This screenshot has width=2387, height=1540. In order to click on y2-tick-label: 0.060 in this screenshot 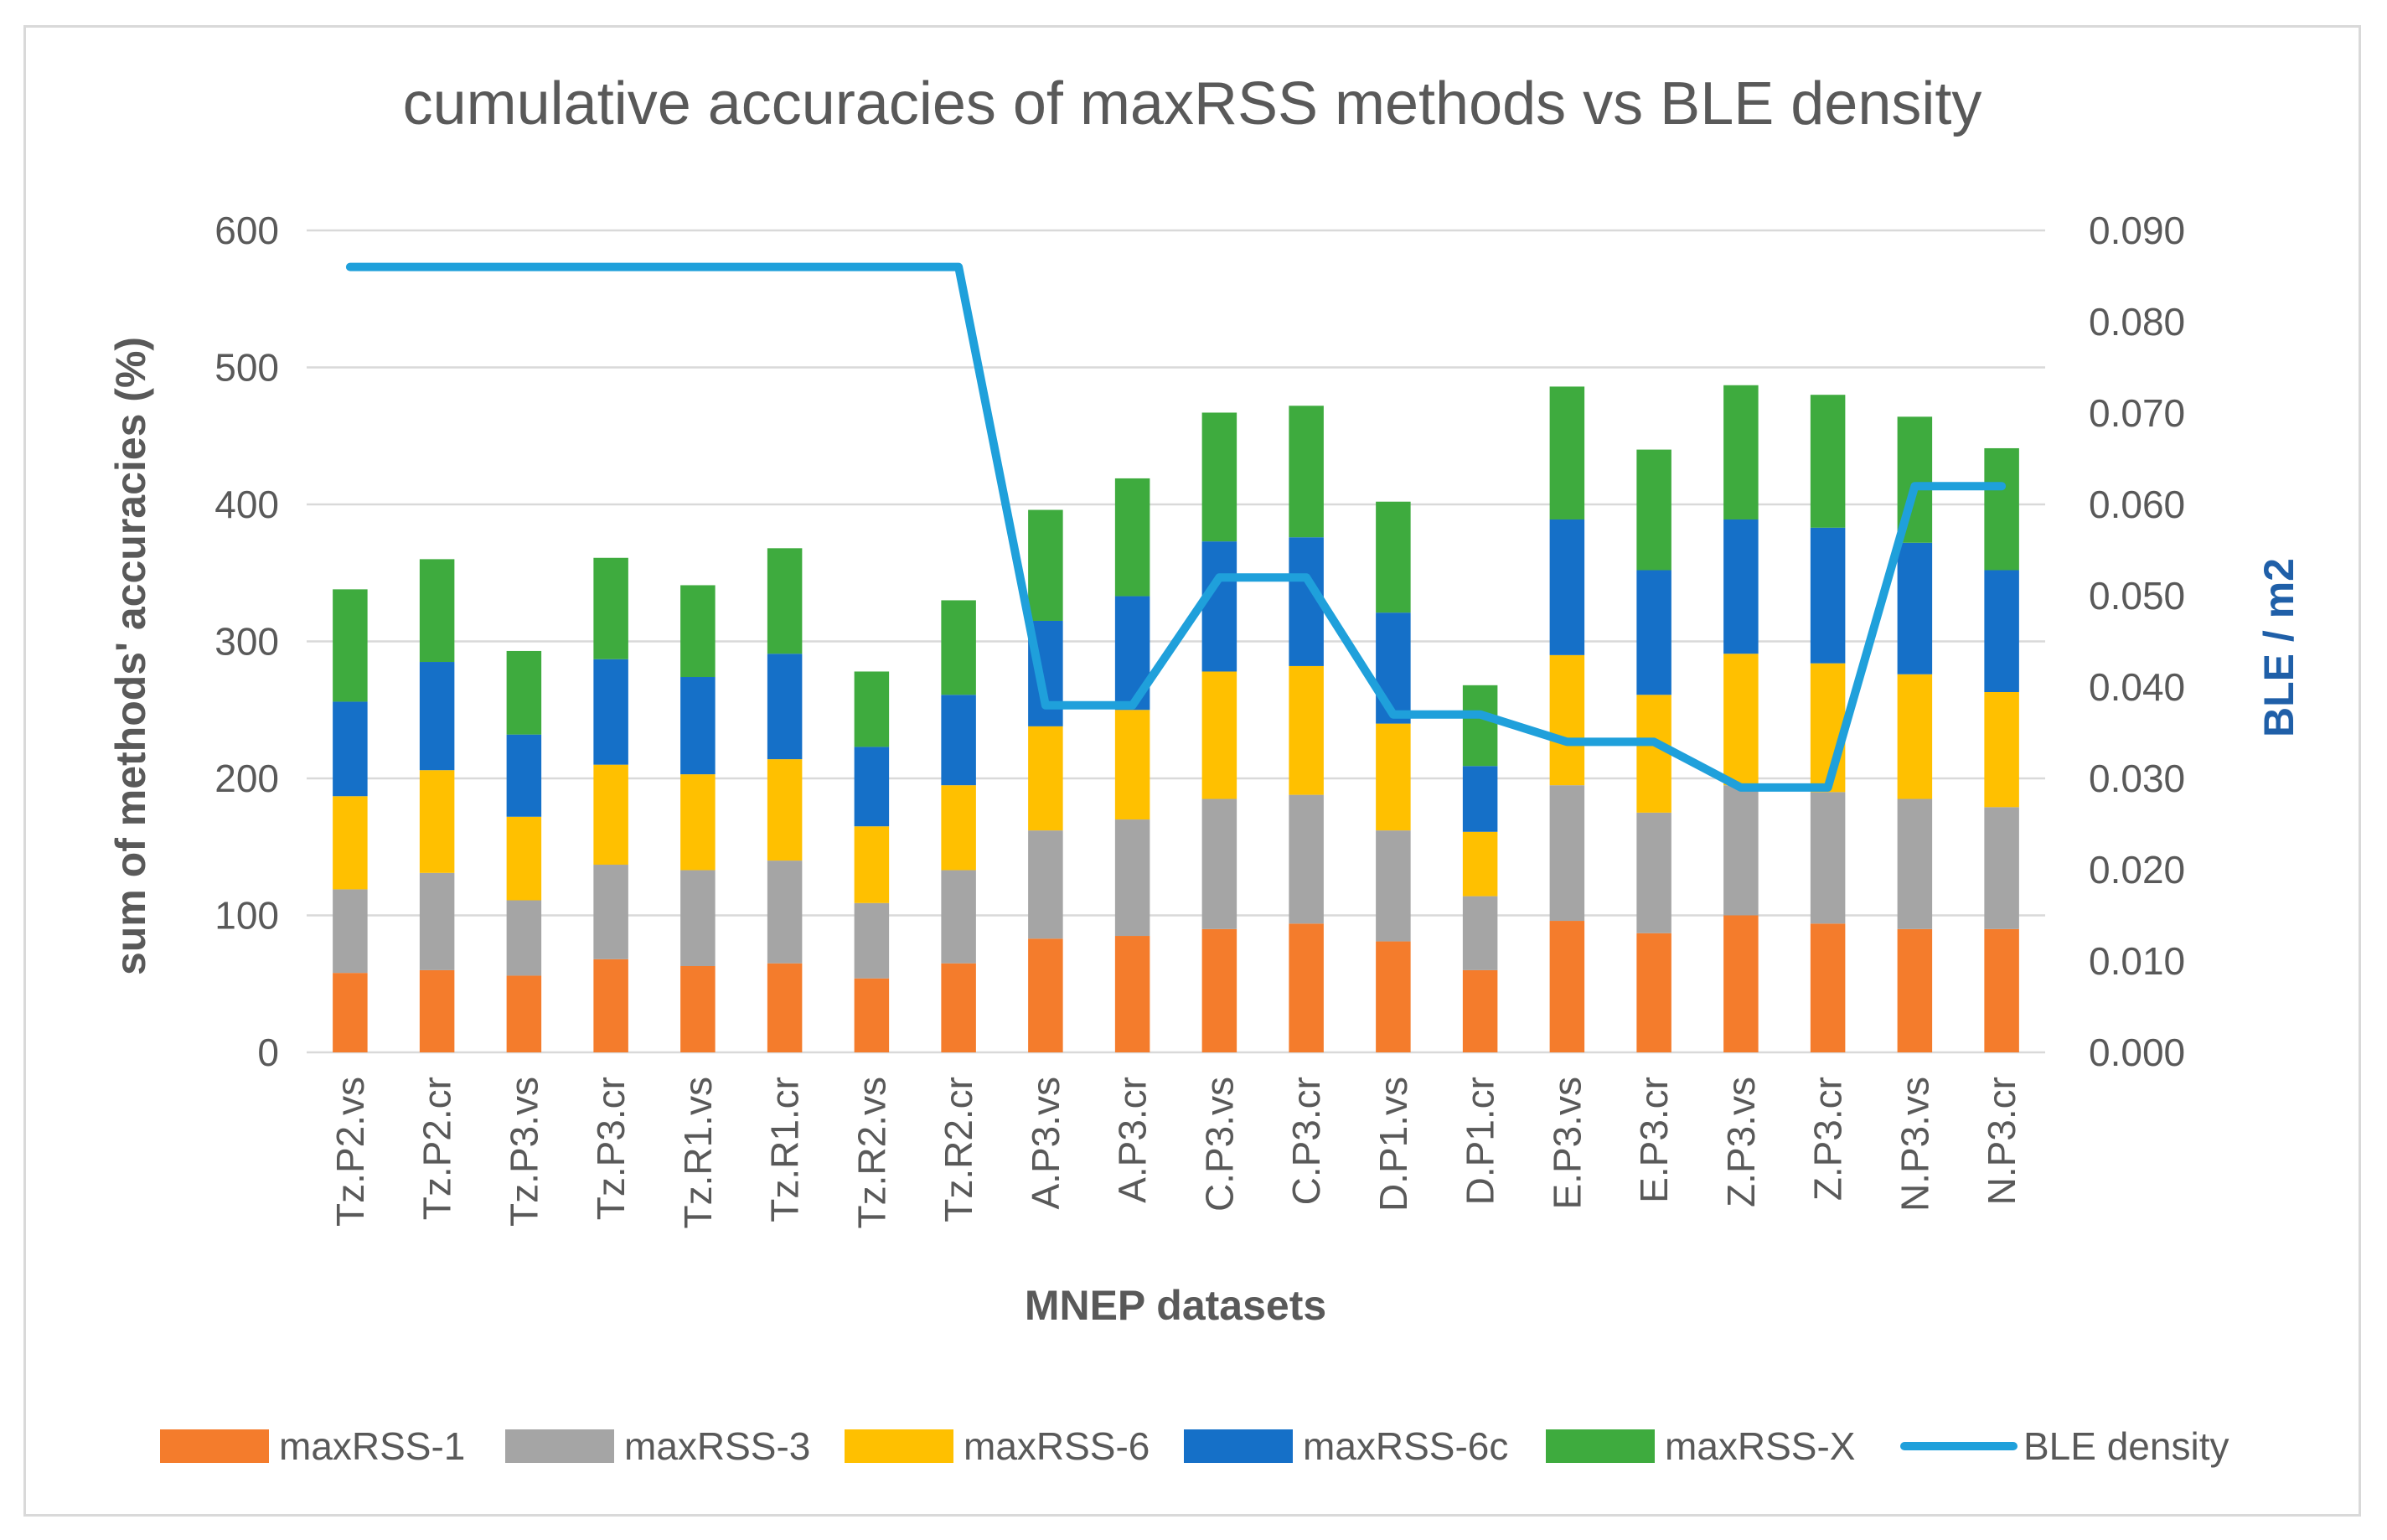, I will do `click(2137, 504)`.